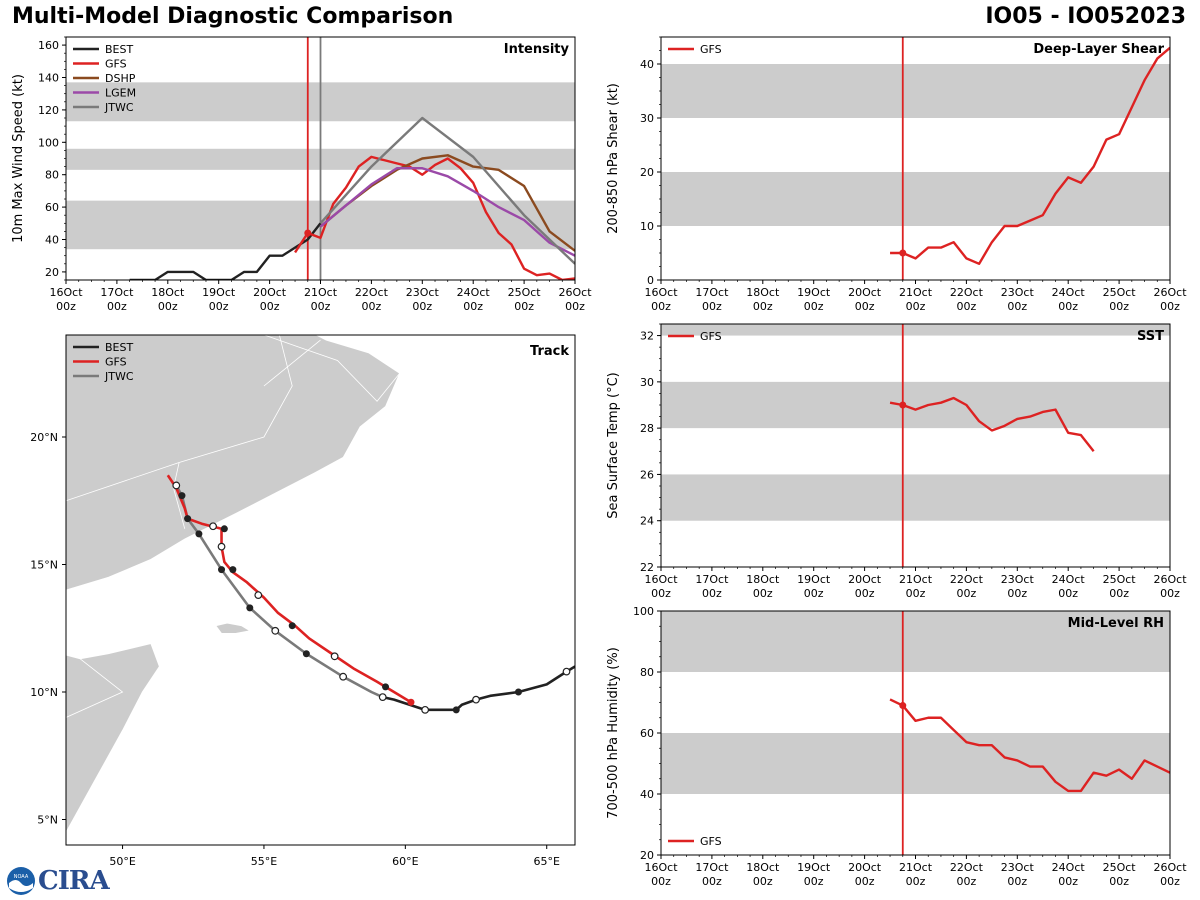  I want to click on sst-frame, so click(915, 445).